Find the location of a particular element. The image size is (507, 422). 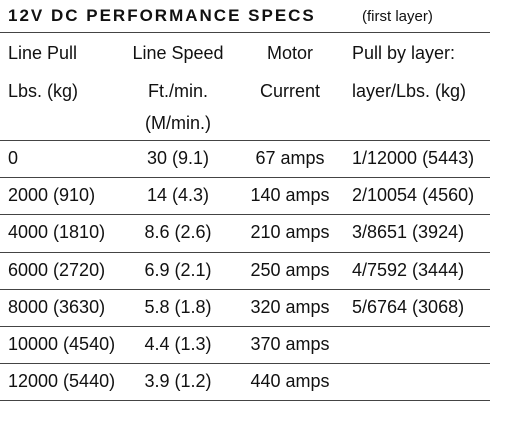

cell: 4.4 (1.3) is located at coordinates (178, 344).